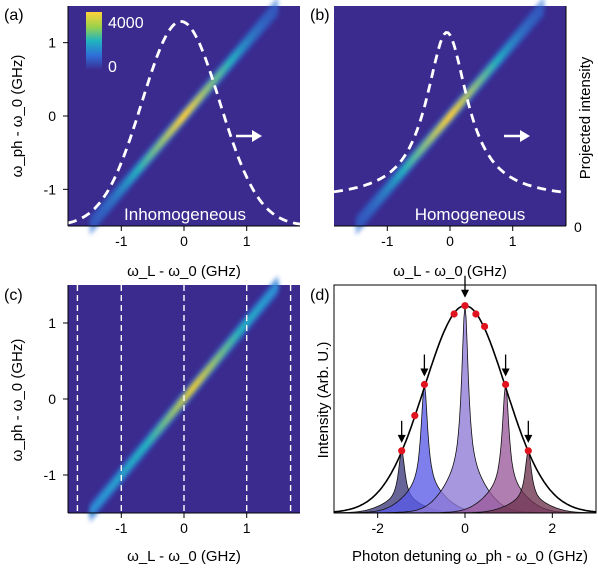  Describe the element at coordinates (552, 528) in the screenshot. I see `x-tick-label: 2` at that location.